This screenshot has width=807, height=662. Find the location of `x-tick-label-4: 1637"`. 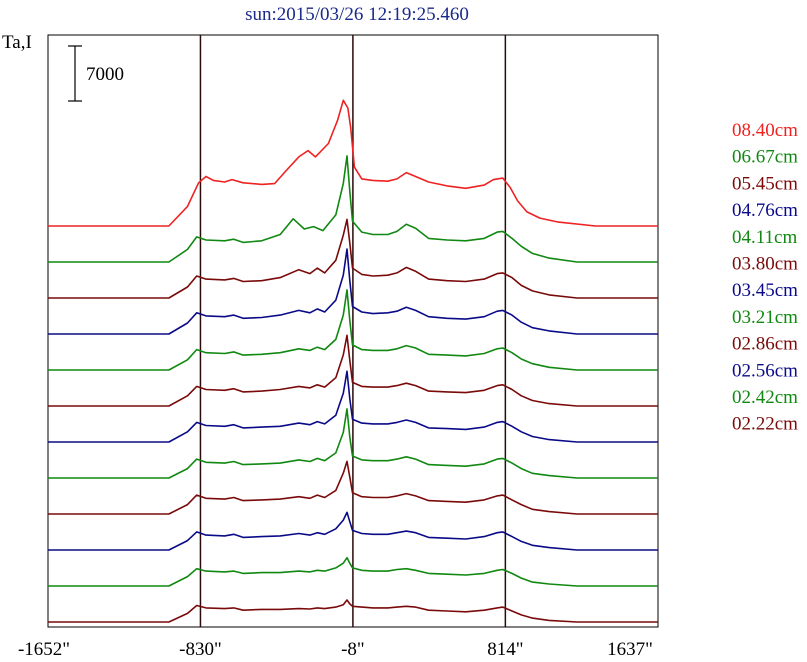

x-tick-label-4: 1637" is located at coordinates (630, 649).